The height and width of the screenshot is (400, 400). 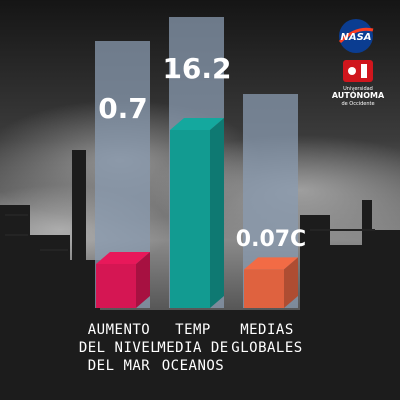 I want to click on category-label-1-line-2: OCEANOS, so click(x=193, y=366).